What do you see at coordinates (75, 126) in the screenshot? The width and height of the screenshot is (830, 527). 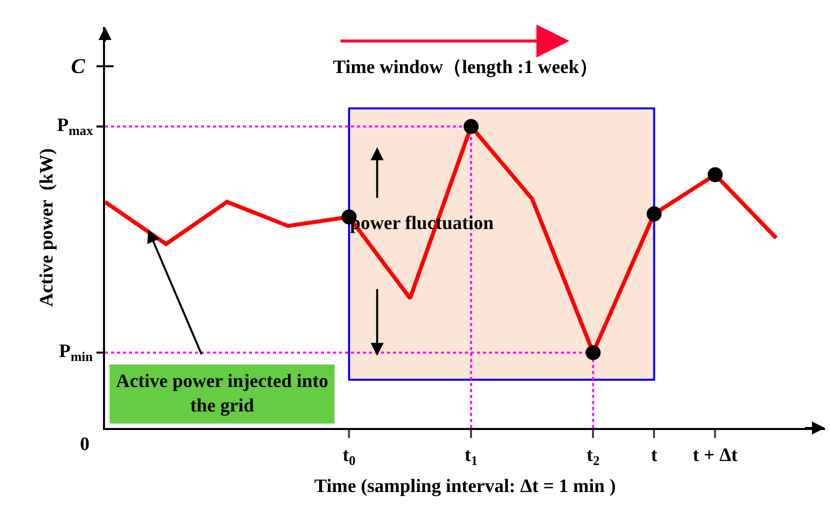 I see `ref-line-label: P$_{max}$` at bounding box center [75, 126].